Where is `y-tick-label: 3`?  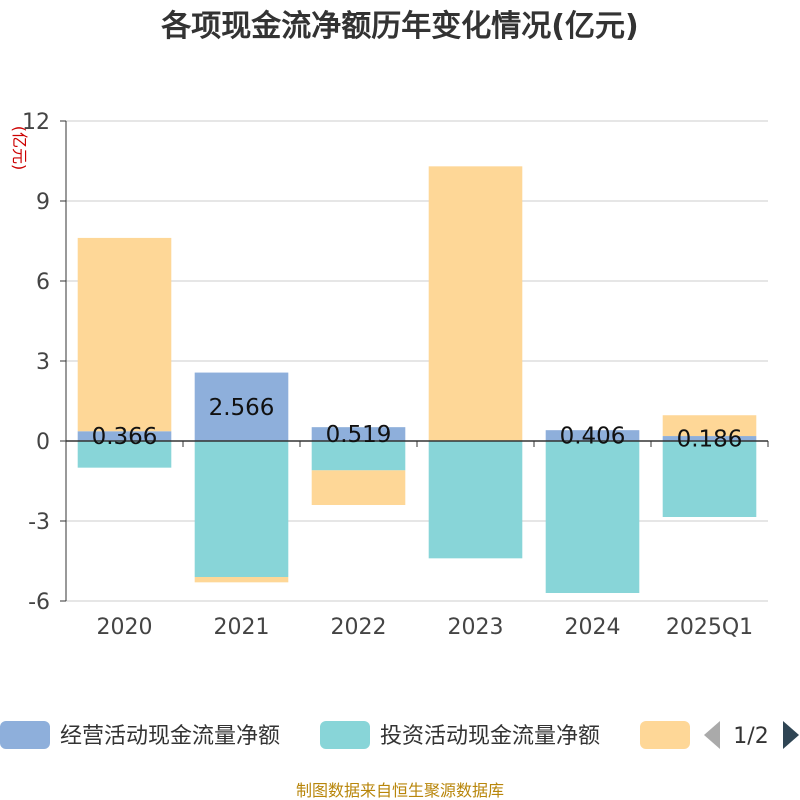
y-tick-label: 3 is located at coordinates (43, 362).